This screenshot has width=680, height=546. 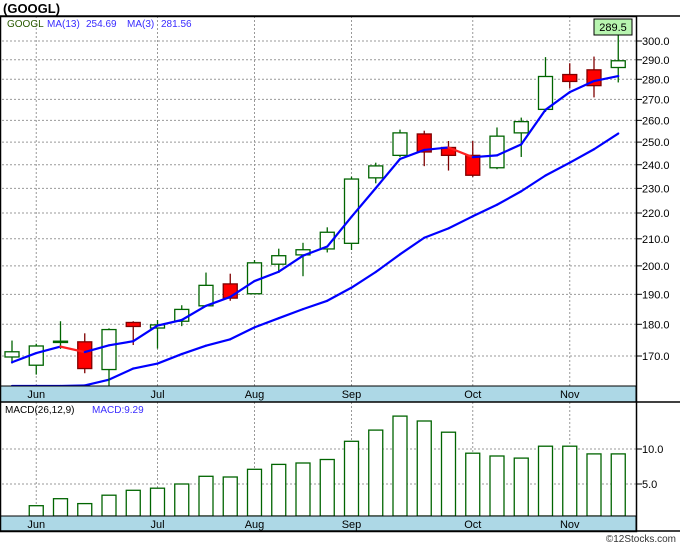 I want to click on price-tick-label: 260.0, so click(x=656, y=121).